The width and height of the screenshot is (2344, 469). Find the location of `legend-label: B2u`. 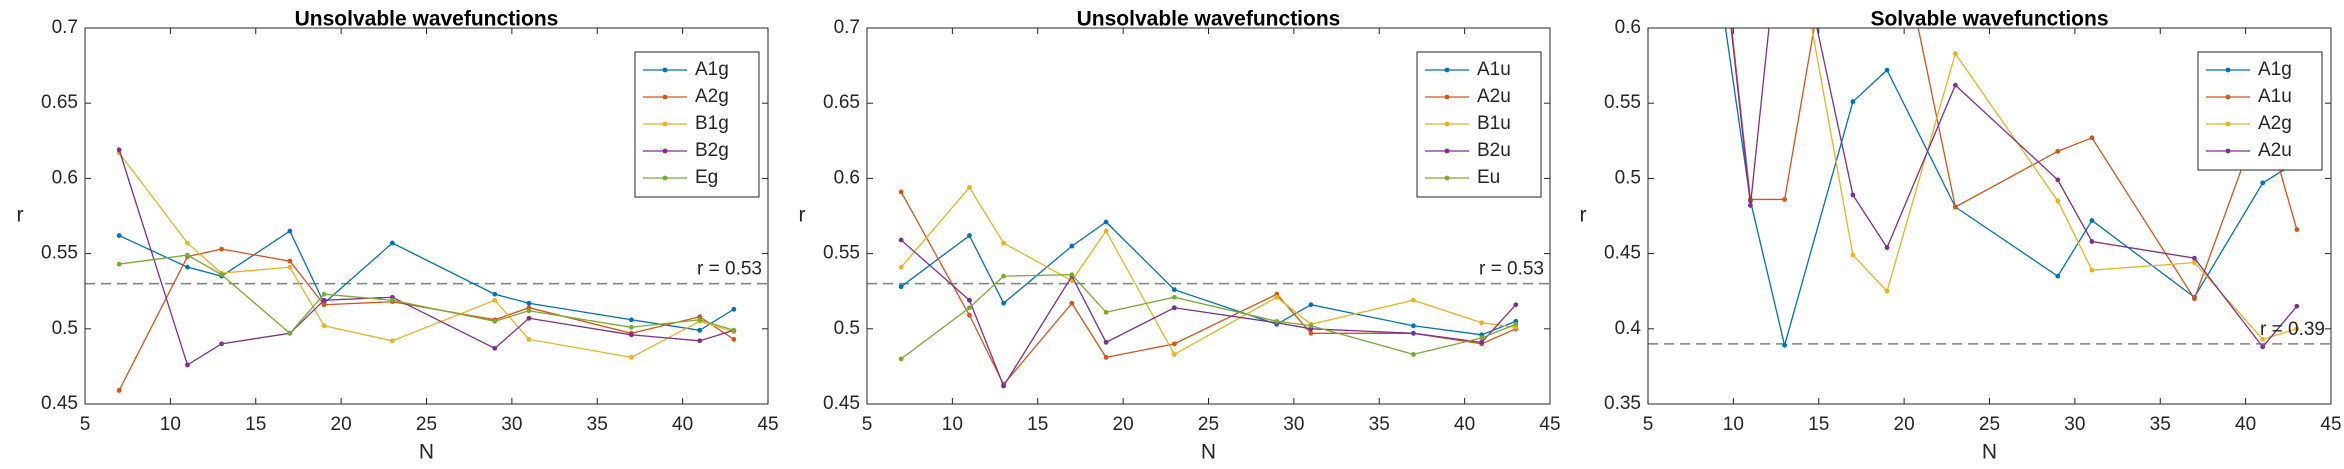

legend-label: B2u is located at coordinates (1494, 150).